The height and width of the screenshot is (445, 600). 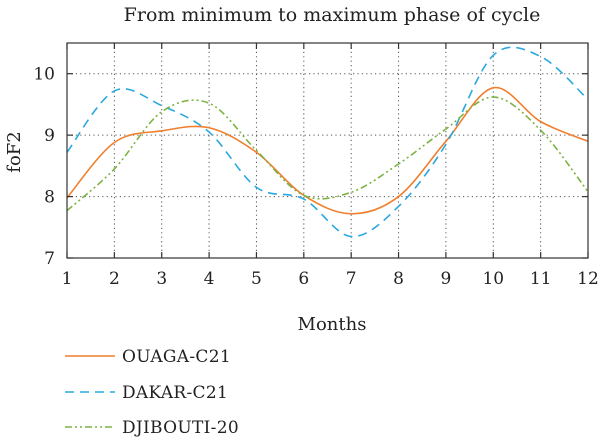 I want to click on x-tick-label: 12, so click(x=588, y=279).